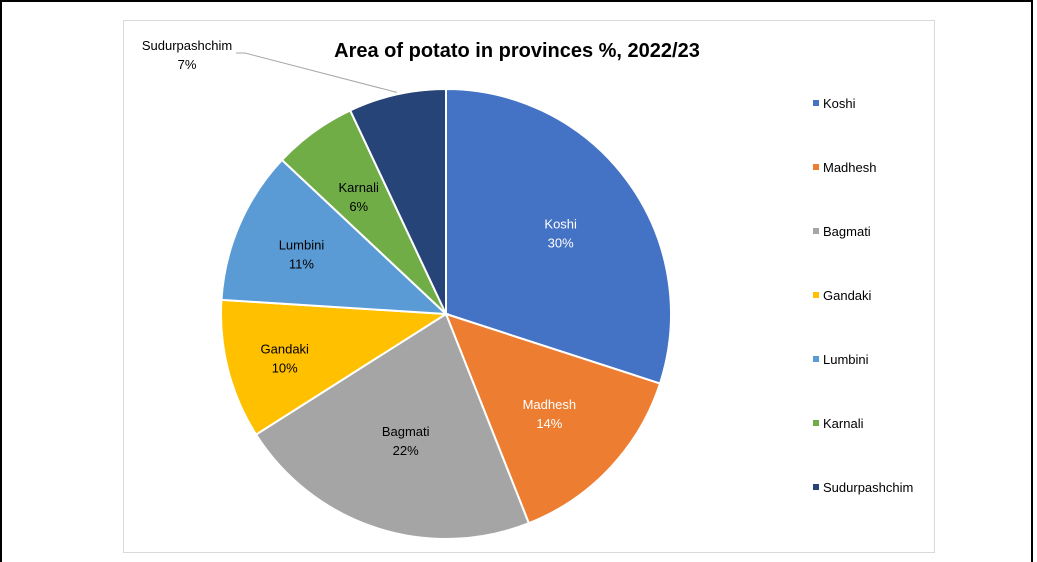 The width and height of the screenshot is (1037, 562). Describe the element at coordinates (285, 348) in the screenshot. I see `data-label-category: Gandaki` at that location.